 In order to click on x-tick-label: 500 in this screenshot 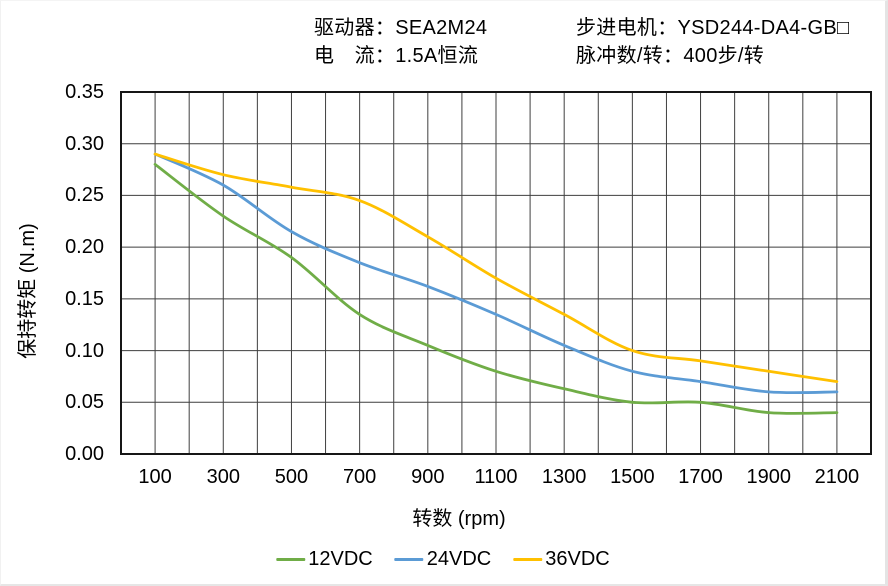, I will do `click(291, 477)`.